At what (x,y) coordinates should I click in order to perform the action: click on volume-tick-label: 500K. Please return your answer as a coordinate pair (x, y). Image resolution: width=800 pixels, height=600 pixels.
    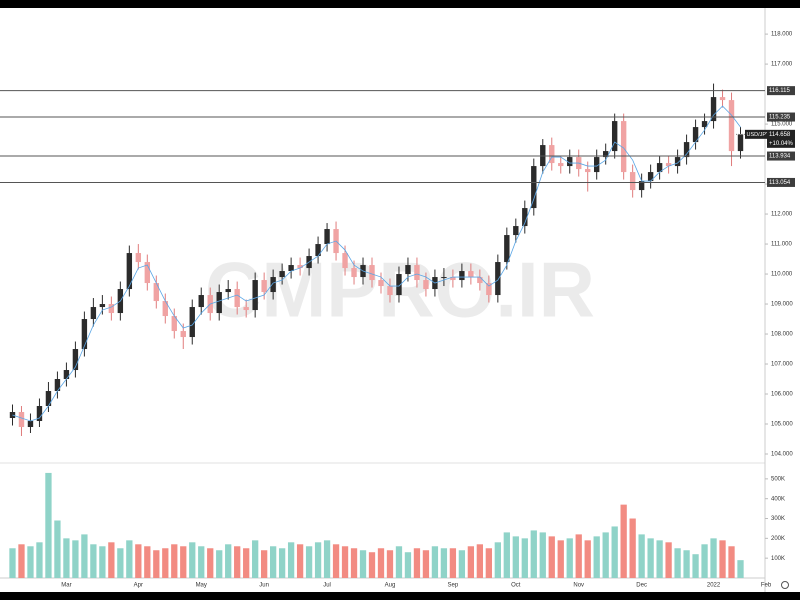
    Looking at the image, I should click on (778, 479).